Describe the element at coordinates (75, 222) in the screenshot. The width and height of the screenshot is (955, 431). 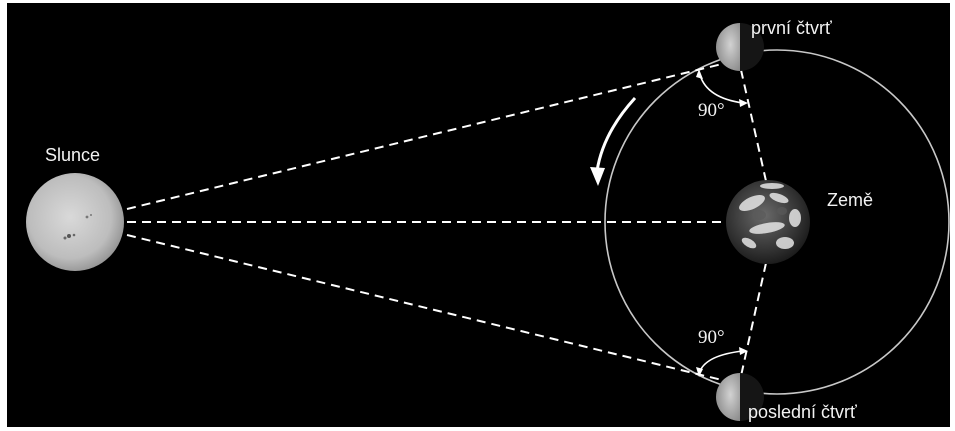
I see `sun-icon` at that location.